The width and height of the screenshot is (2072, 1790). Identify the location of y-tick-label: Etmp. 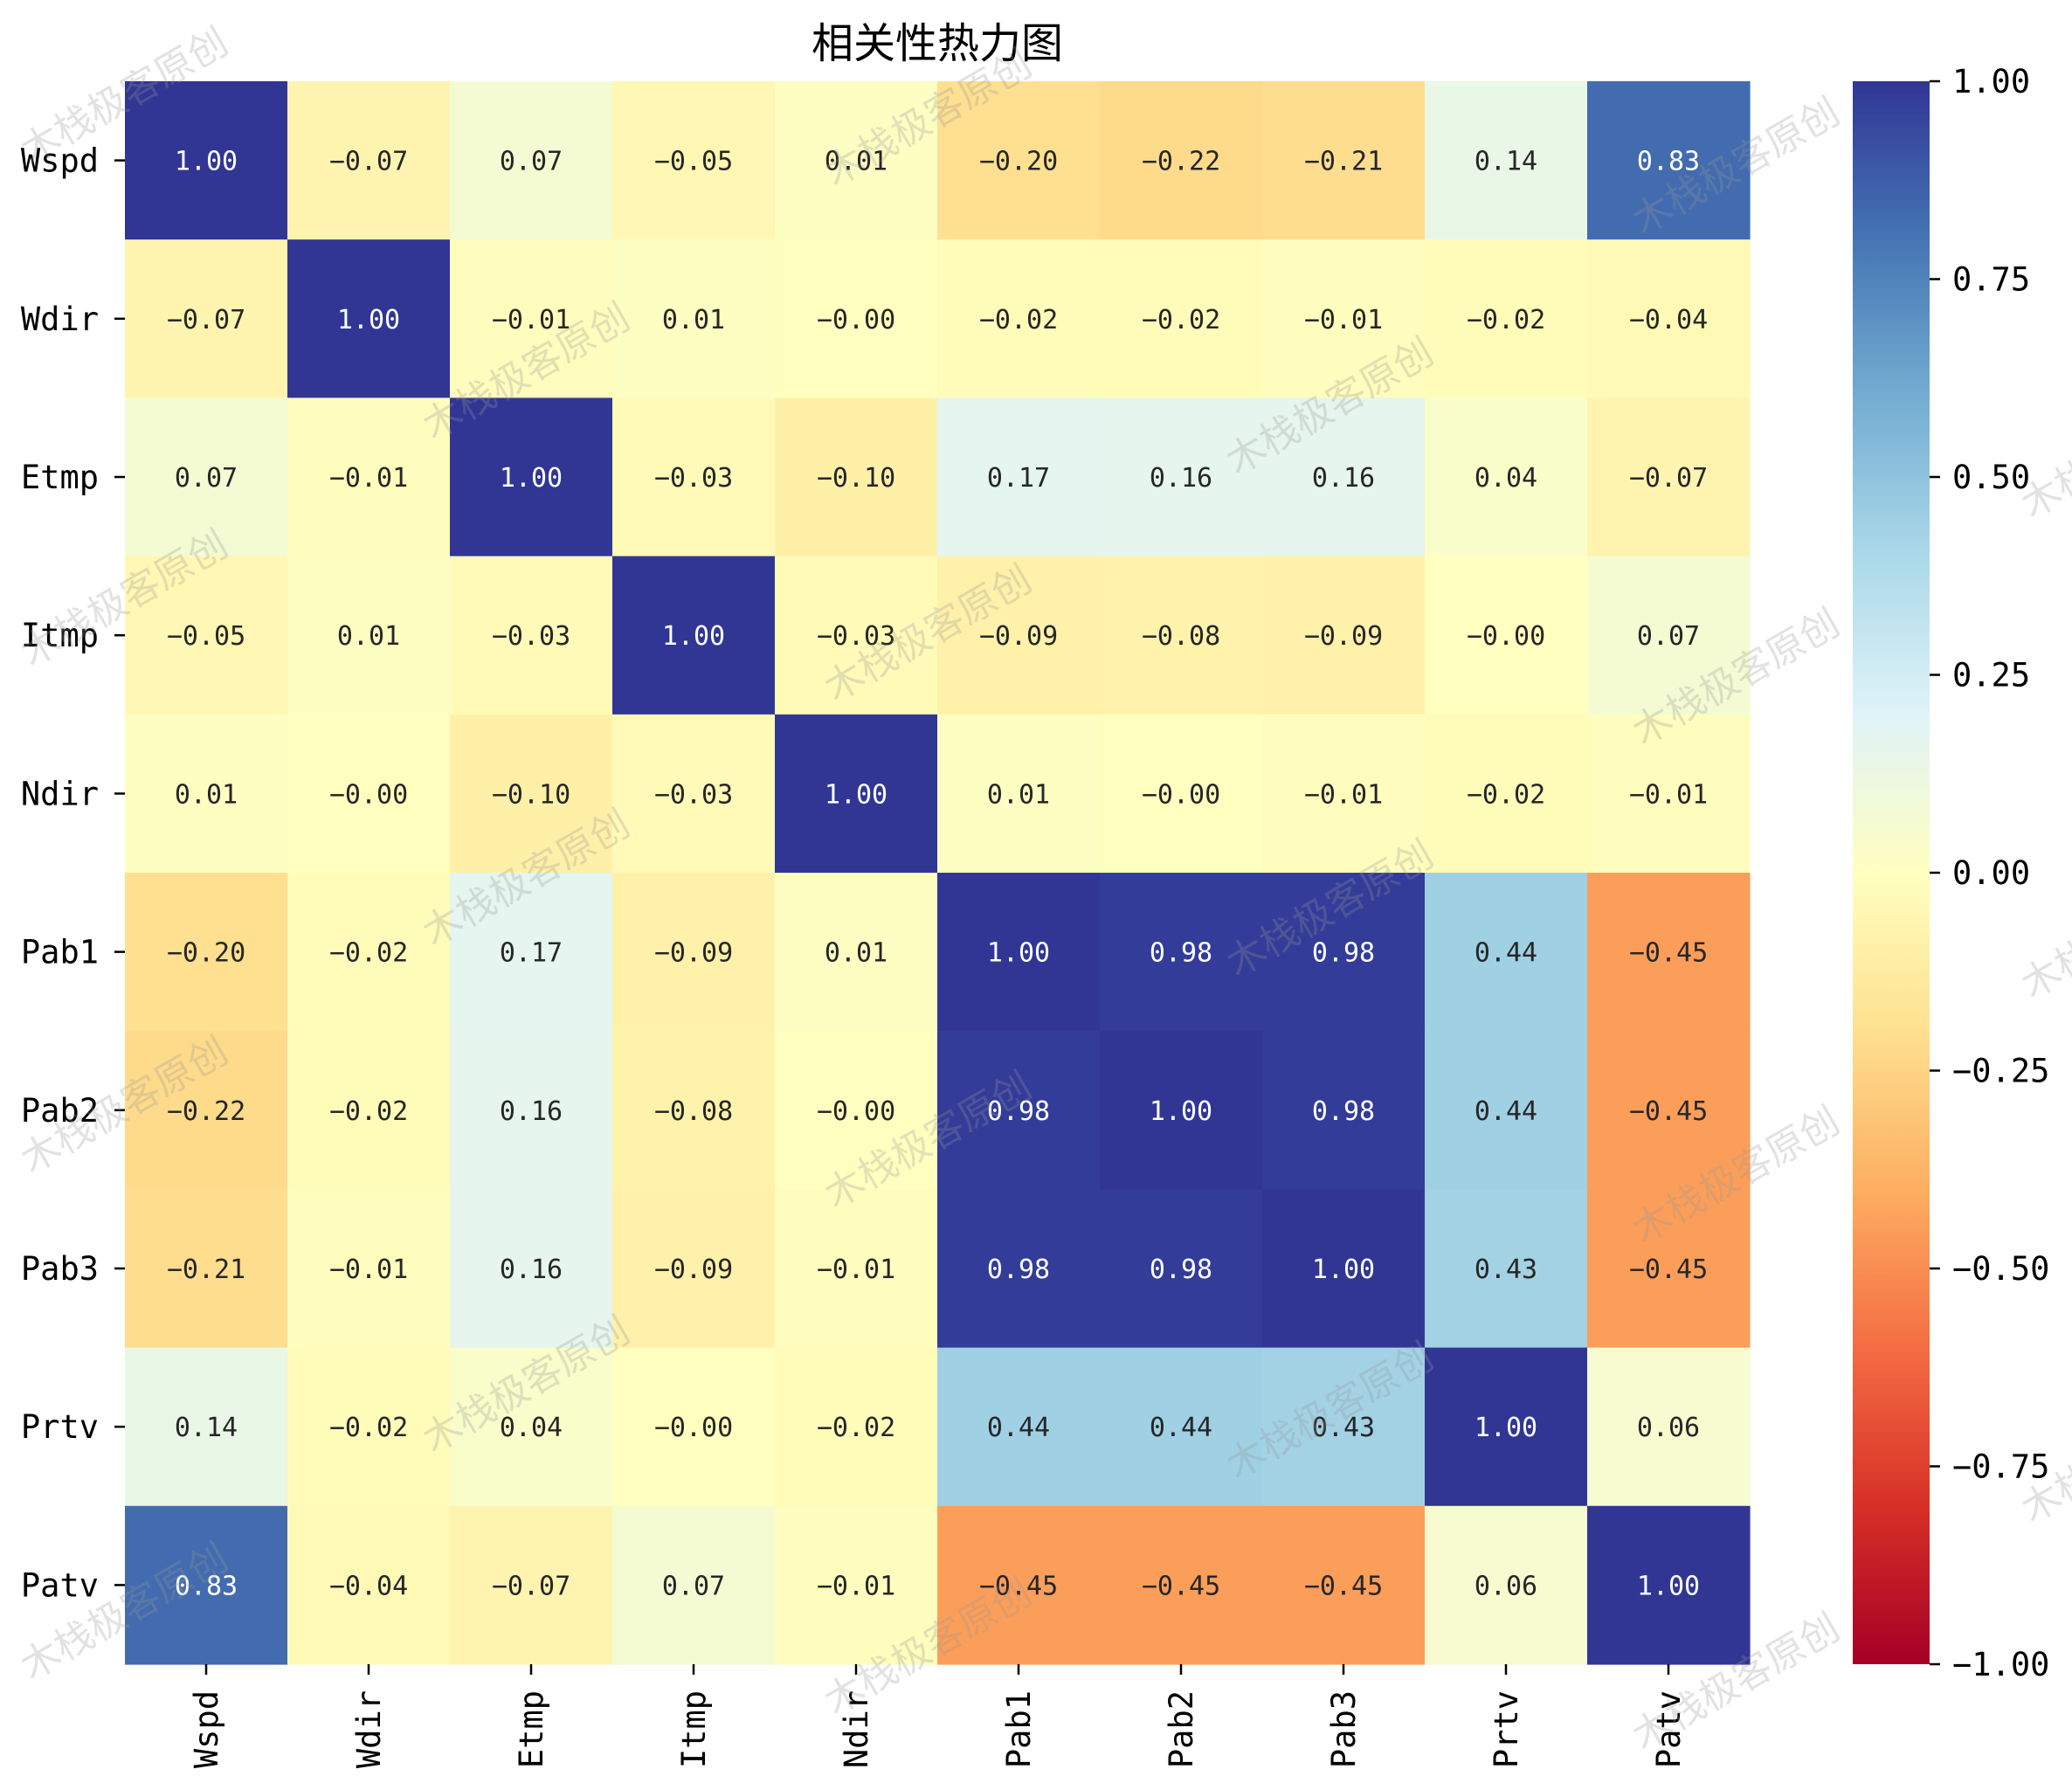
(60, 477).